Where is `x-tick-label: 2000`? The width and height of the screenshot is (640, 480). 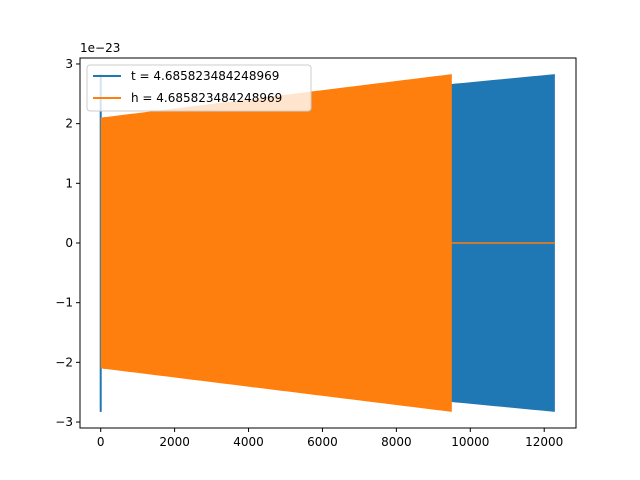 x-tick-label: 2000 is located at coordinates (174, 442).